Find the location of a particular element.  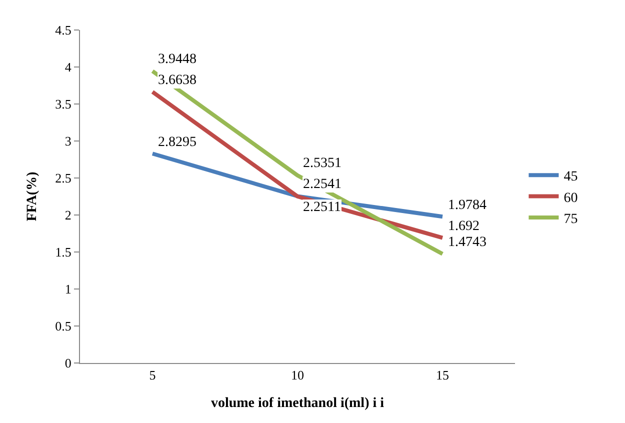

y-tick-label: 1 is located at coordinates (68, 289).